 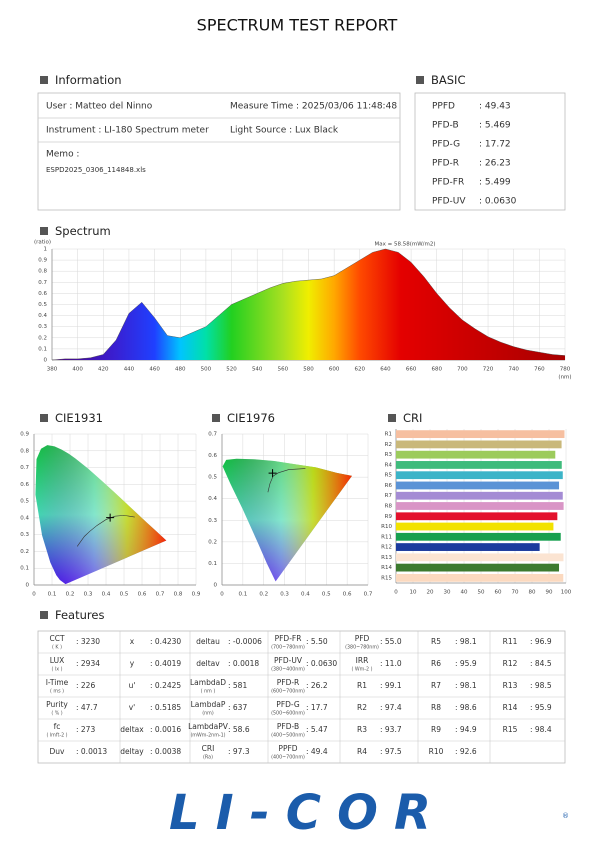 What do you see at coordinates (388, 435) in the screenshot?
I see `y-tick-label: R1` at bounding box center [388, 435].